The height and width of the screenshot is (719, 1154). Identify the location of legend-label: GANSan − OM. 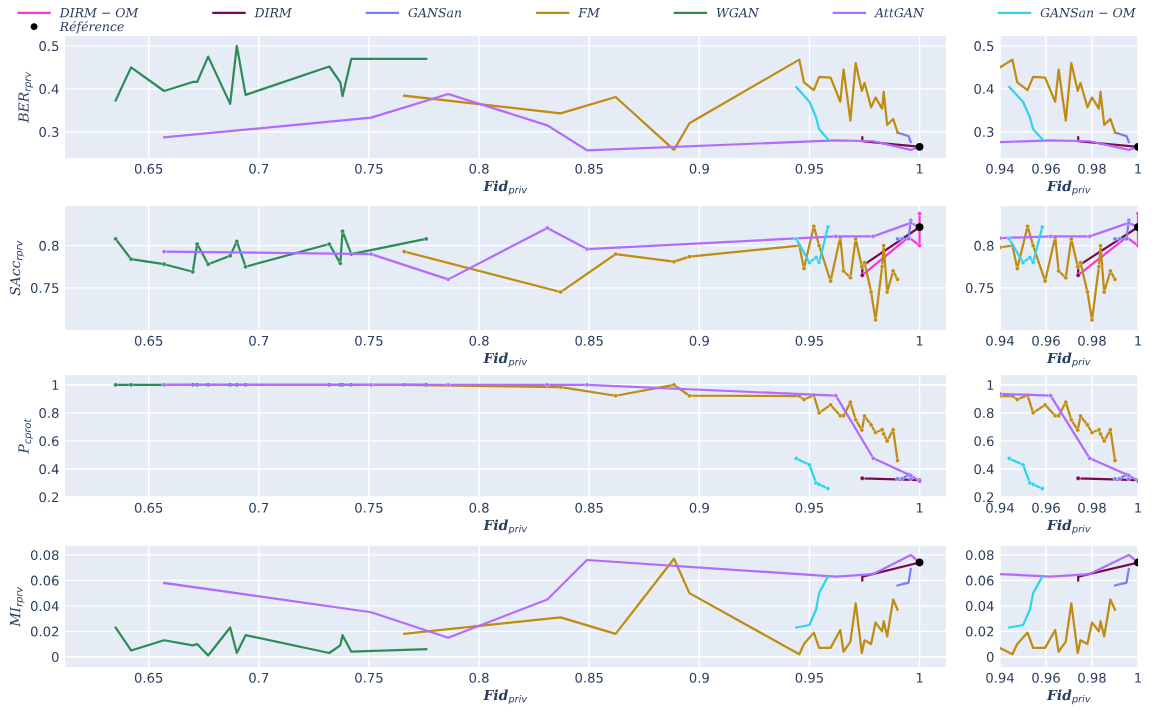
(1088, 12).